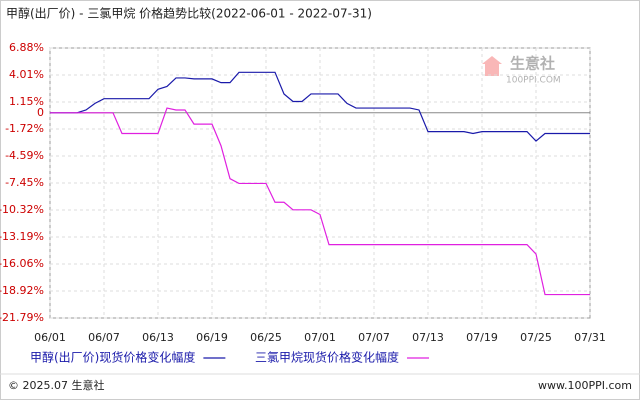 This screenshot has width=640, height=400. What do you see at coordinates (22, 317) in the screenshot?
I see `y-tick-label: -21.79%` at bounding box center [22, 317].